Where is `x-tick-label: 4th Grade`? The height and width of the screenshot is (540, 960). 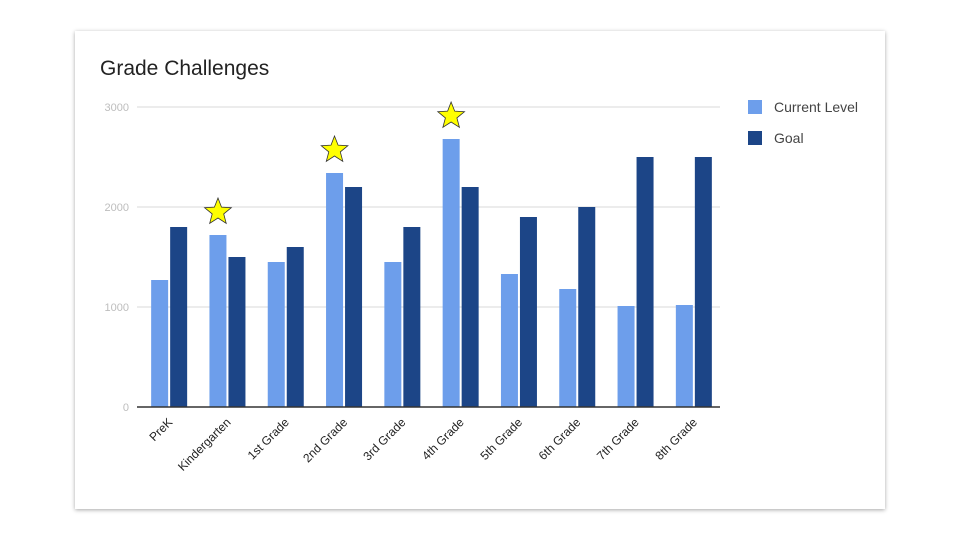 x-tick-label: 4th Grade is located at coordinates (443, 439).